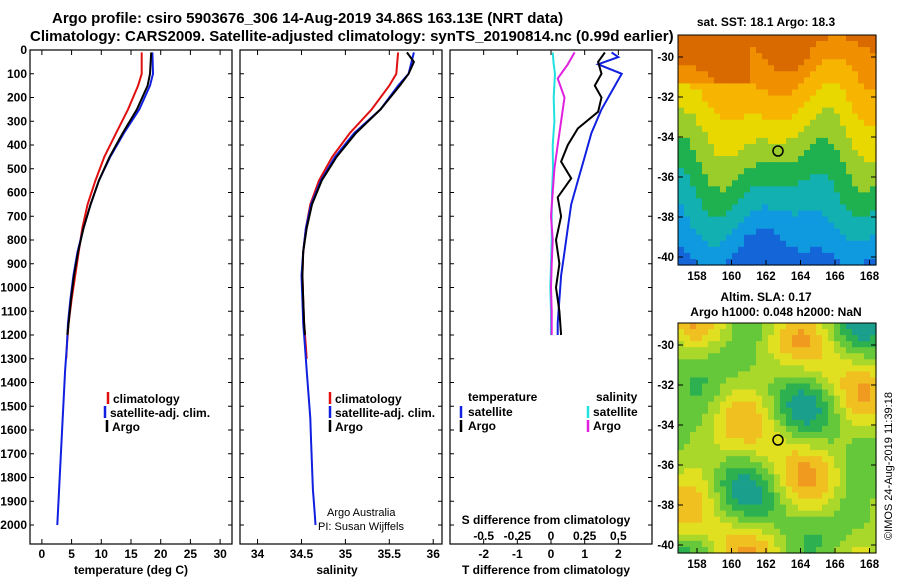 The width and height of the screenshot is (900, 580). I want to click on legend-label-sal-argo: Argo, so click(607, 426).